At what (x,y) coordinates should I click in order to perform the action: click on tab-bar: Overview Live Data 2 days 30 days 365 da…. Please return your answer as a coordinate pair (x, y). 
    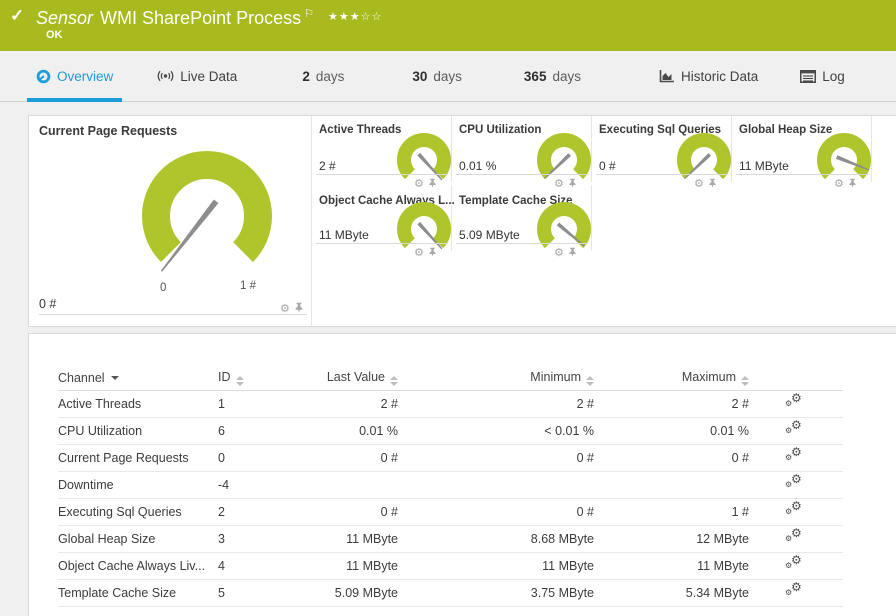
    Looking at the image, I should click on (448, 76).